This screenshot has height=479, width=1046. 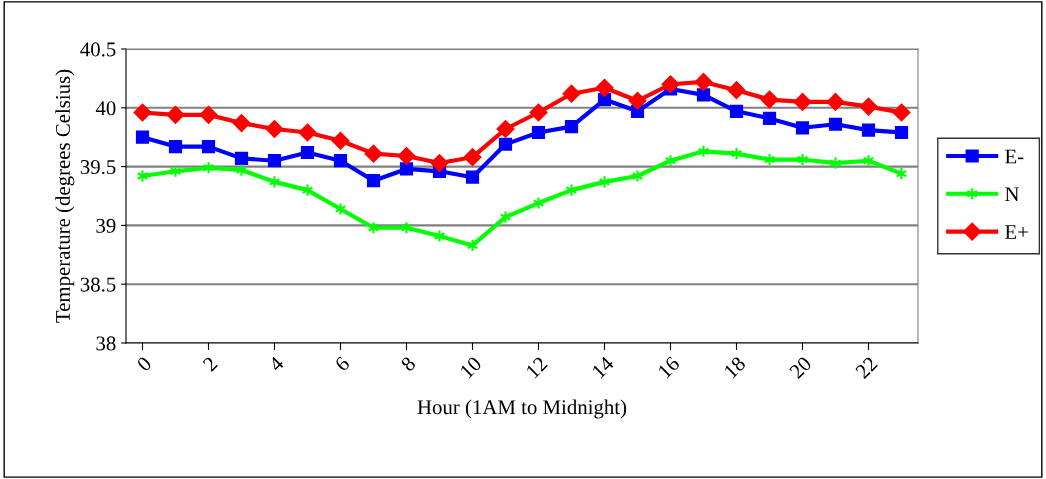 What do you see at coordinates (735, 367) in the screenshot?
I see `x-tick-label: 18` at bounding box center [735, 367].